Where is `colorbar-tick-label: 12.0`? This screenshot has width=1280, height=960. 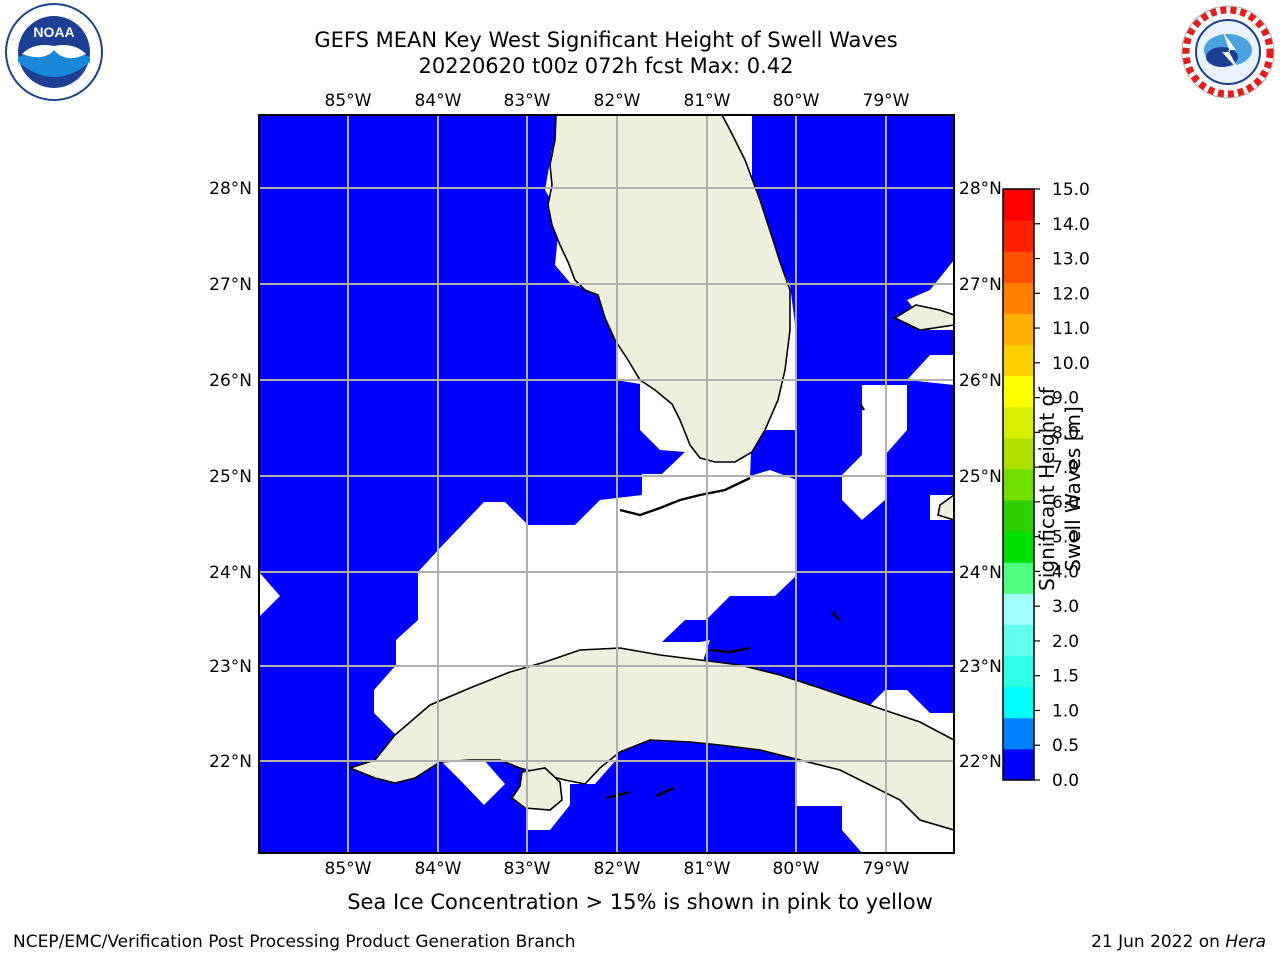 colorbar-tick-label: 12.0 is located at coordinates (1071, 294).